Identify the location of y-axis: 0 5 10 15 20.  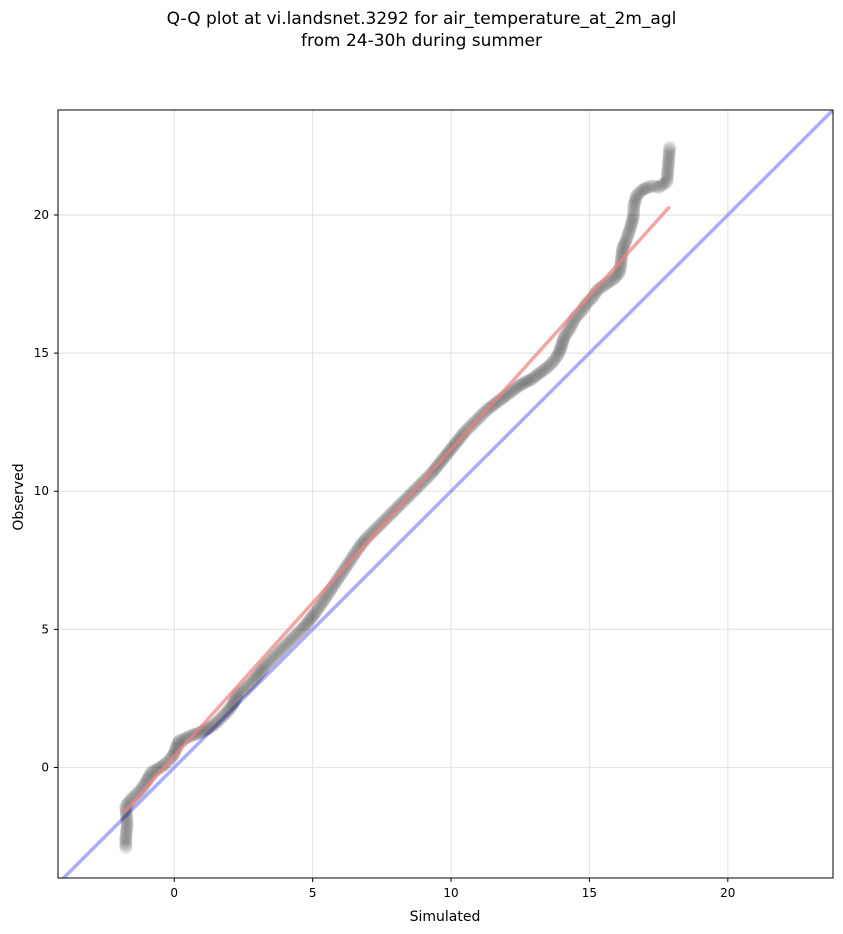
(46, 491).